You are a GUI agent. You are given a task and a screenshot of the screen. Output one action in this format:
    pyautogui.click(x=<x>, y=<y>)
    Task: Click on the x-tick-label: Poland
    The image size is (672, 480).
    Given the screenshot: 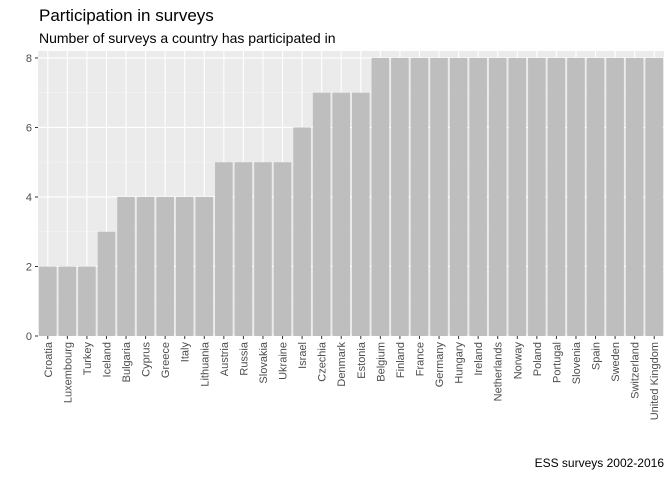 What is the action you would take?
    pyautogui.click(x=538, y=359)
    